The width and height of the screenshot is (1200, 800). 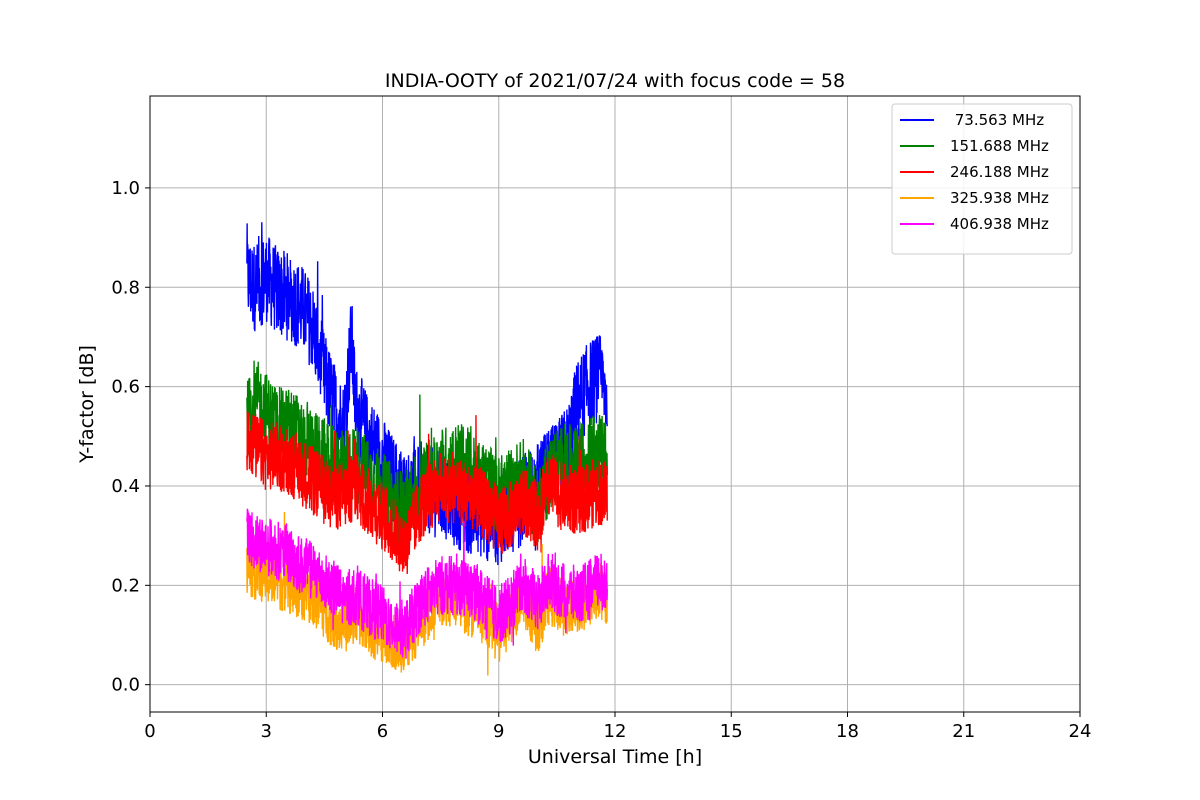 I want to click on legend-entry: 325.938 MHz, so click(x=999, y=198).